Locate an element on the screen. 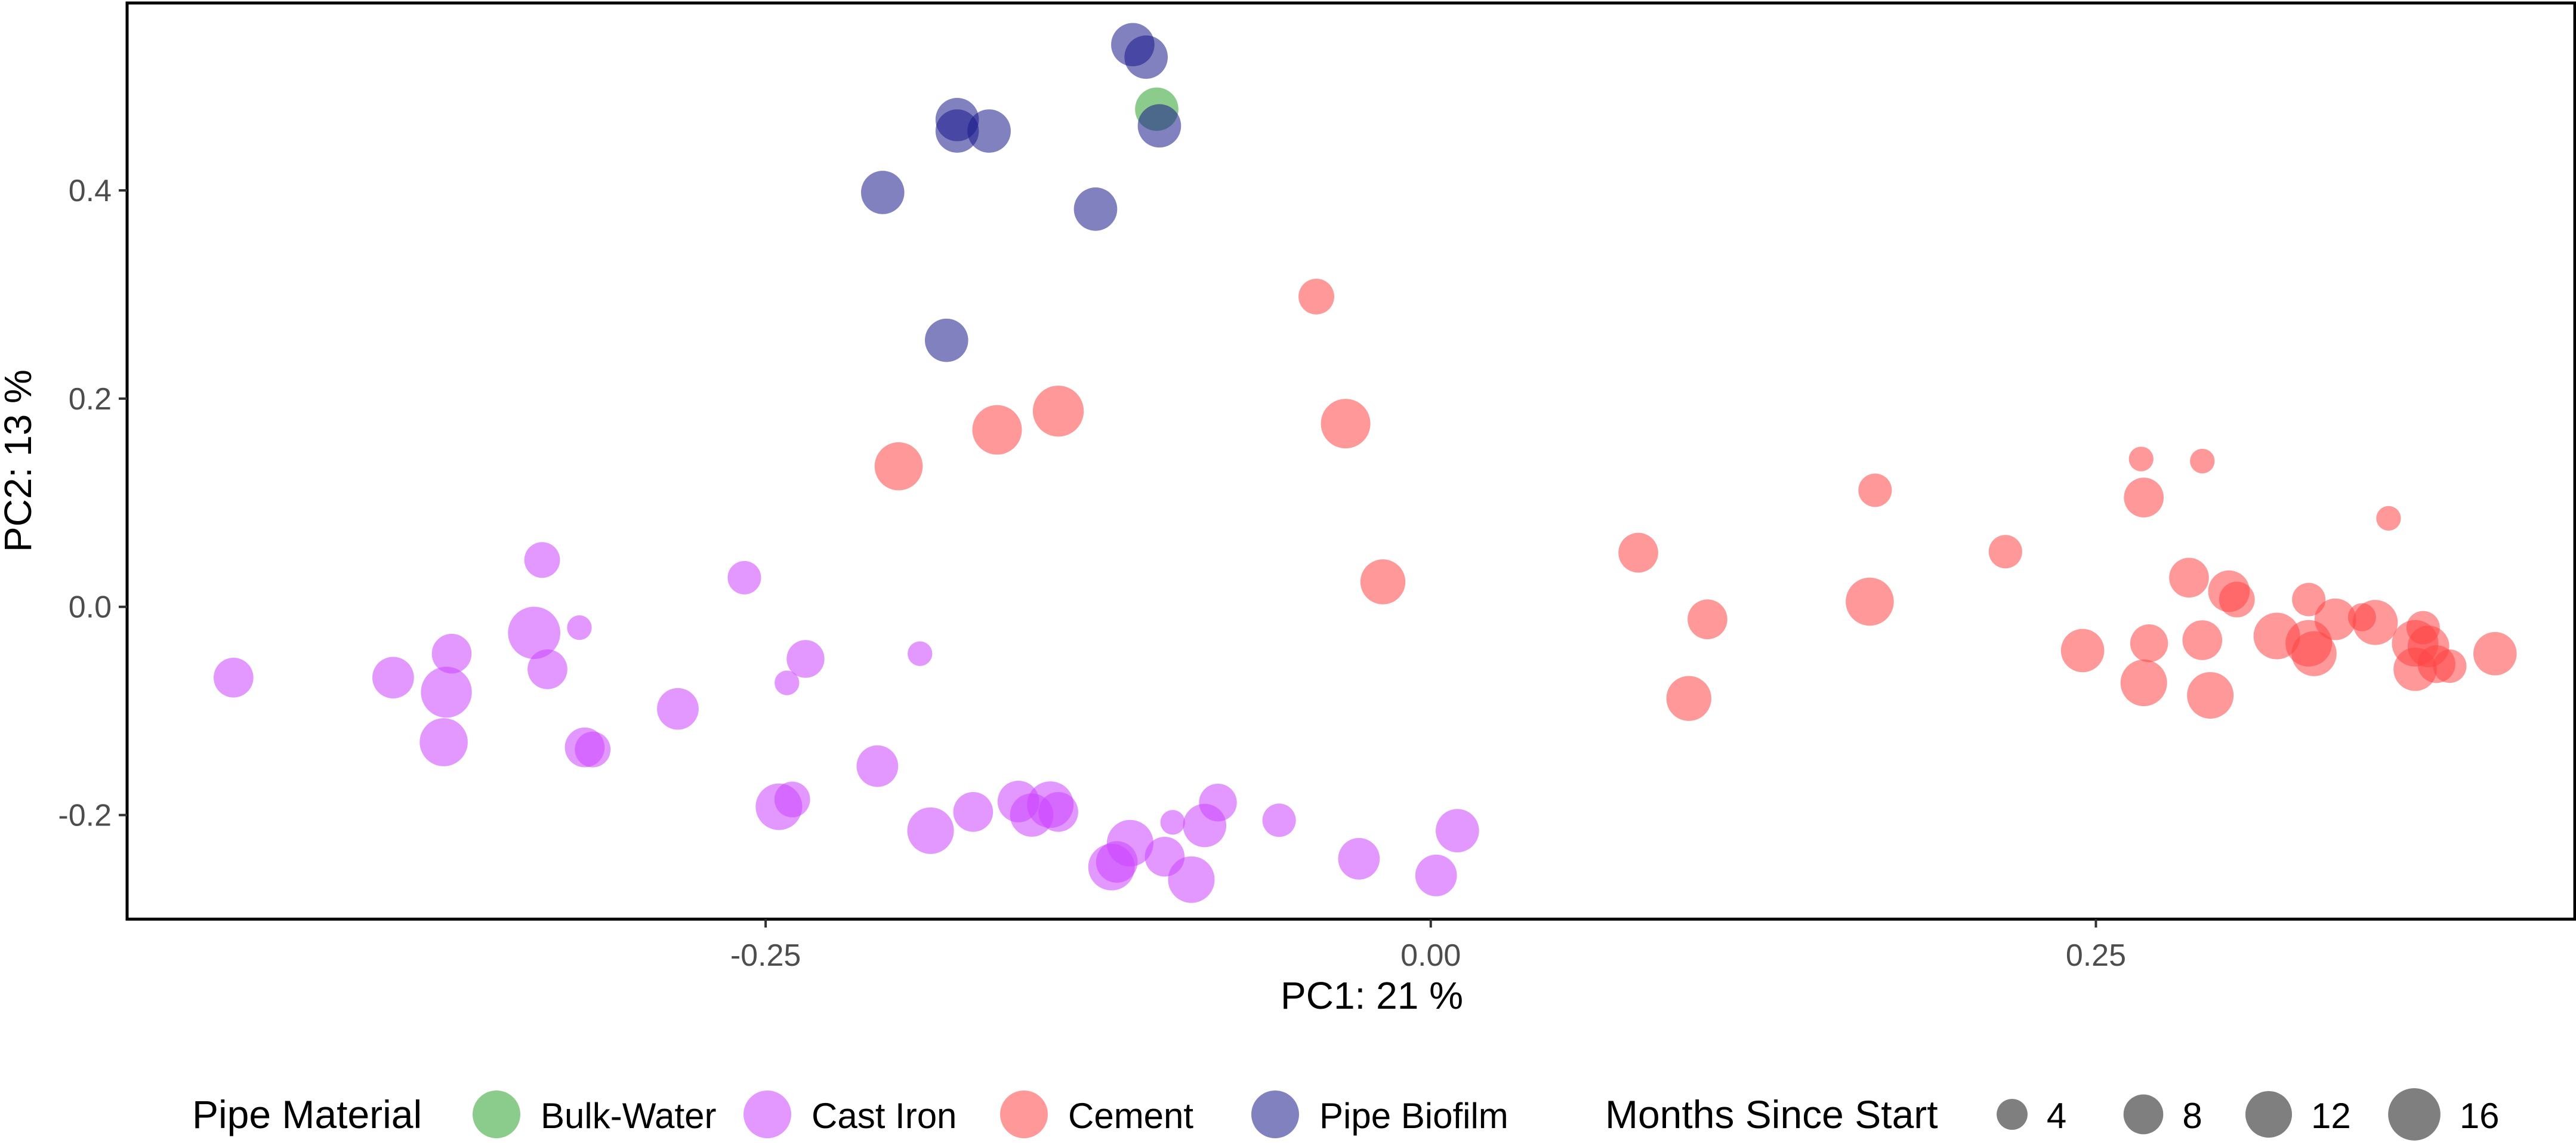 This screenshot has height=1143, width=2576. y-tick-label: 0.4 is located at coordinates (91, 191).